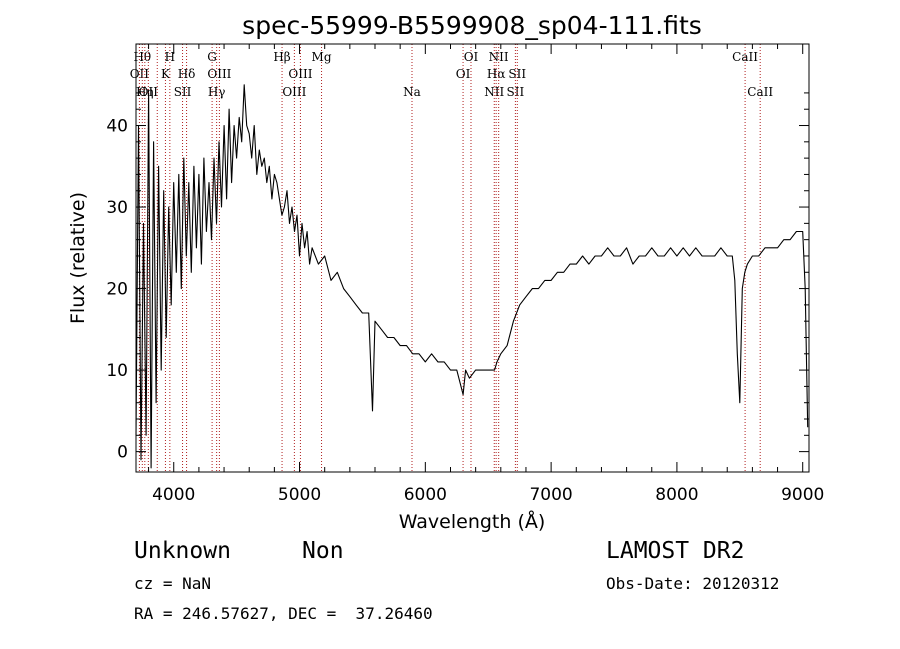  Describe the element at coordinates (122, 453) in the screenshot. I see `y-tick-label: 0` at that location.